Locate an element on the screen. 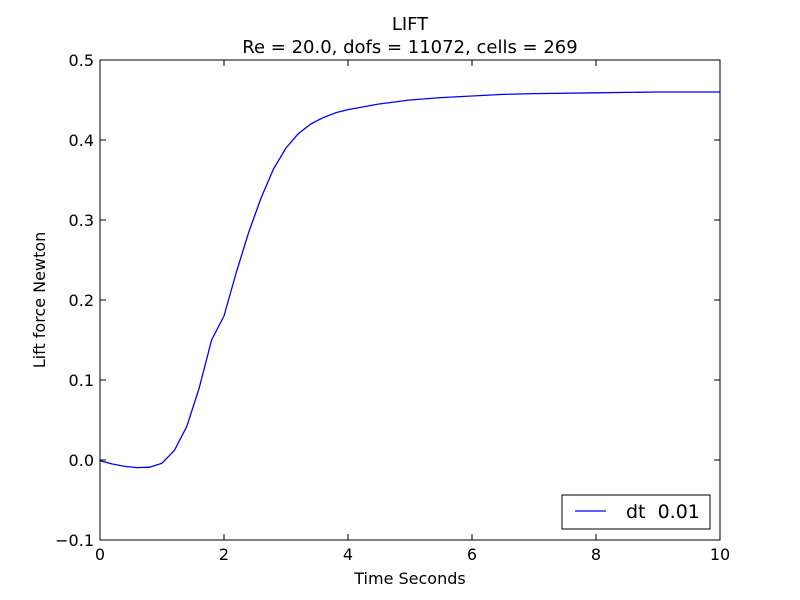 The width and height of the screenshot is (800, 600). x-tick-label-3: 6 is located at coordinates (472, 554).